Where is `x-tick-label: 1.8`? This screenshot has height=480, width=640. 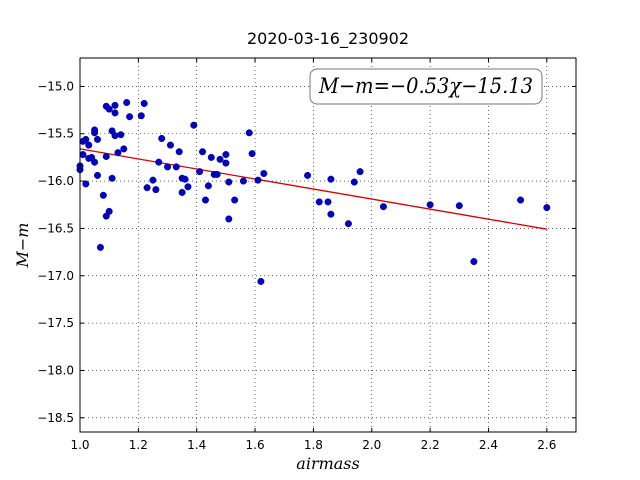 x-tick-label: 1.8 is located at coordinates (313, 445).